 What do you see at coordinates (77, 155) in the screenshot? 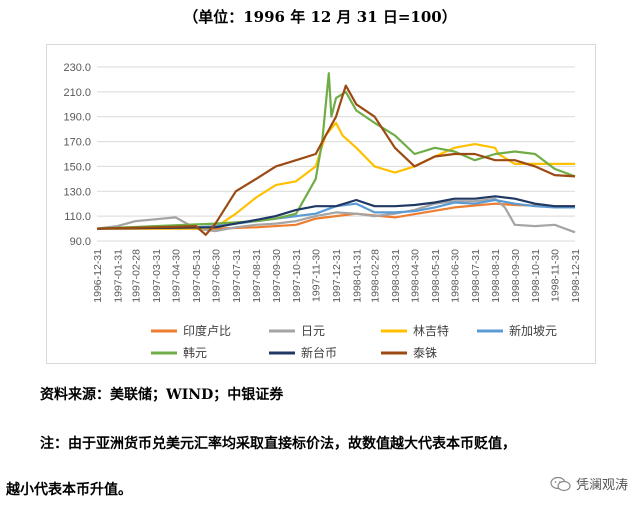
I see `y-tick-labels: 90.0 110.0 130.0 150.0 170.0 190.0 210.0 230.0` at bounding box center [77, 155].